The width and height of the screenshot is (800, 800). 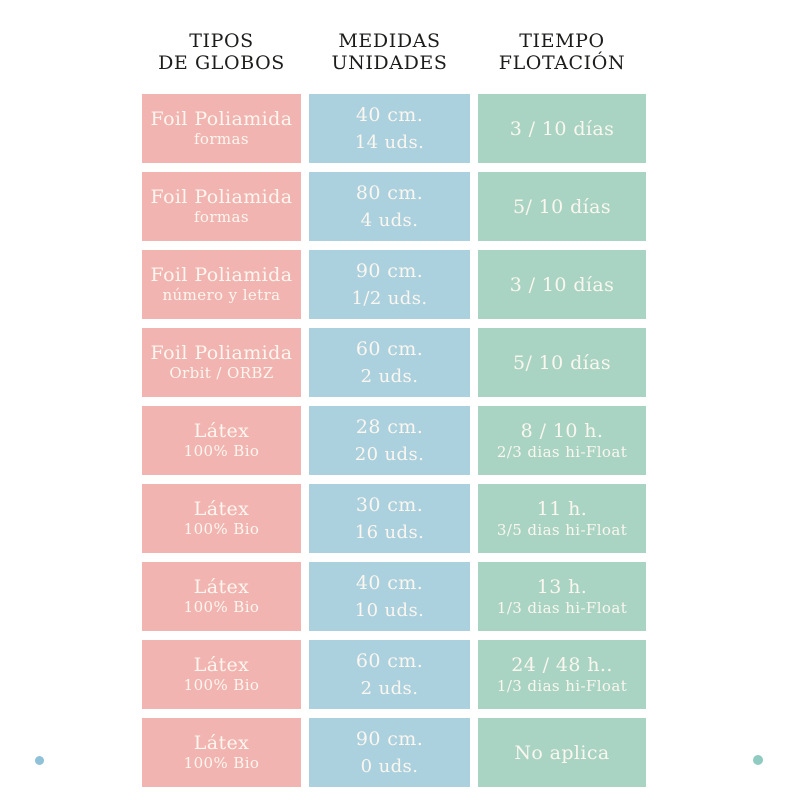 I want to click on size-value: 80 cm., so click(x=389, y=193).